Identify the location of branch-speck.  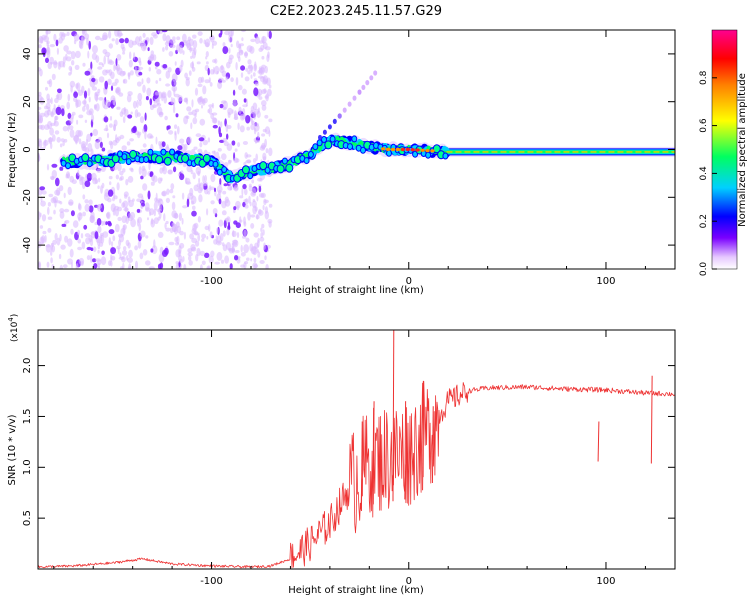
(334, 121).